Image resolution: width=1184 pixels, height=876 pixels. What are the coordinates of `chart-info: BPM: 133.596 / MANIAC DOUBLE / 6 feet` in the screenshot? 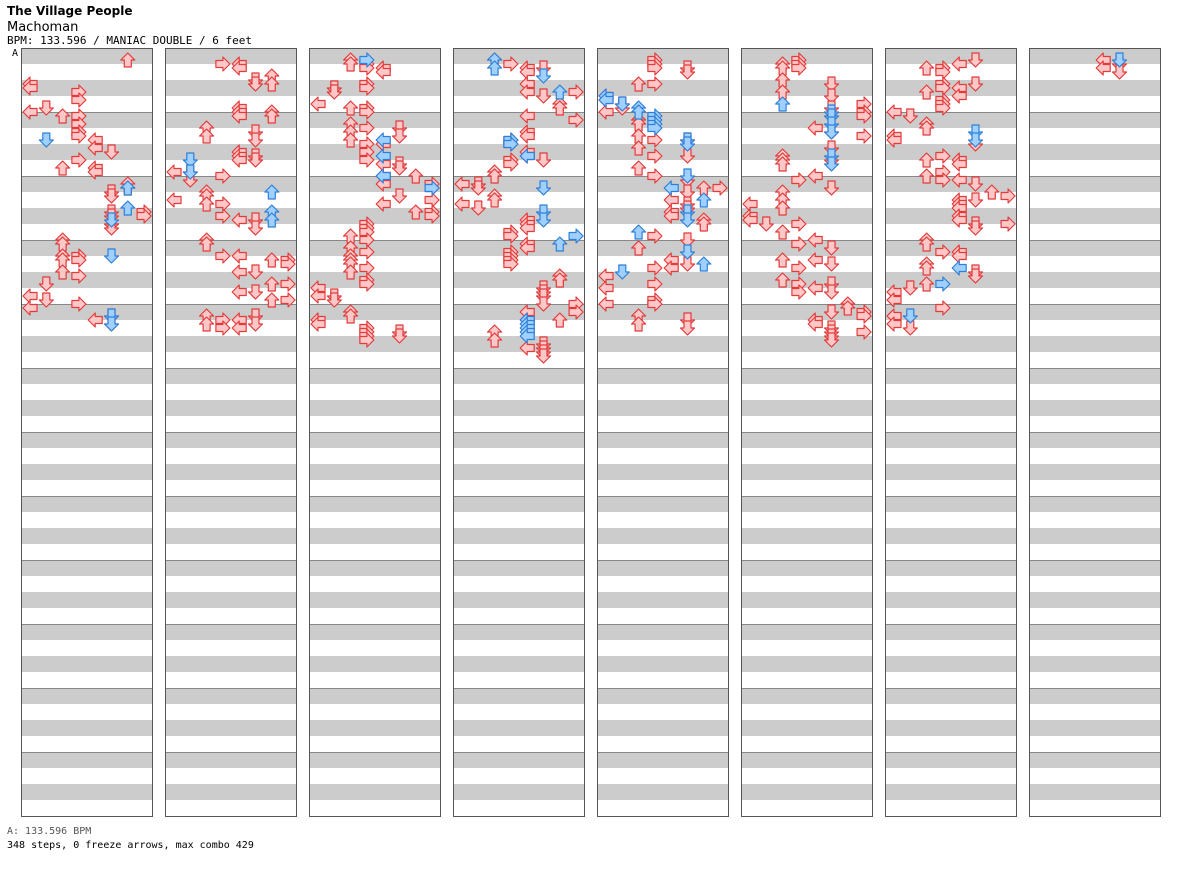 It's located at (130, 40).